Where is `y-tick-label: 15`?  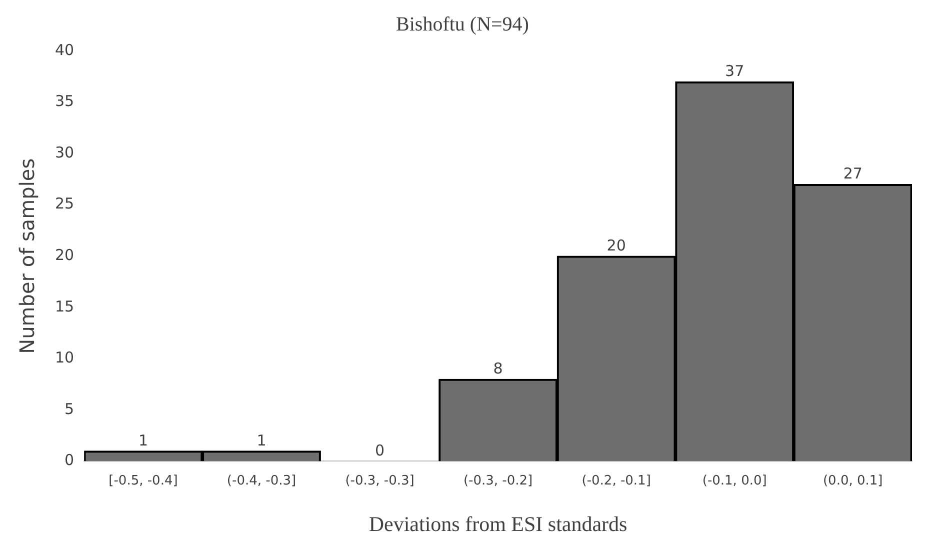 y-tick-label: 15 is located at coordinates (64, 306).